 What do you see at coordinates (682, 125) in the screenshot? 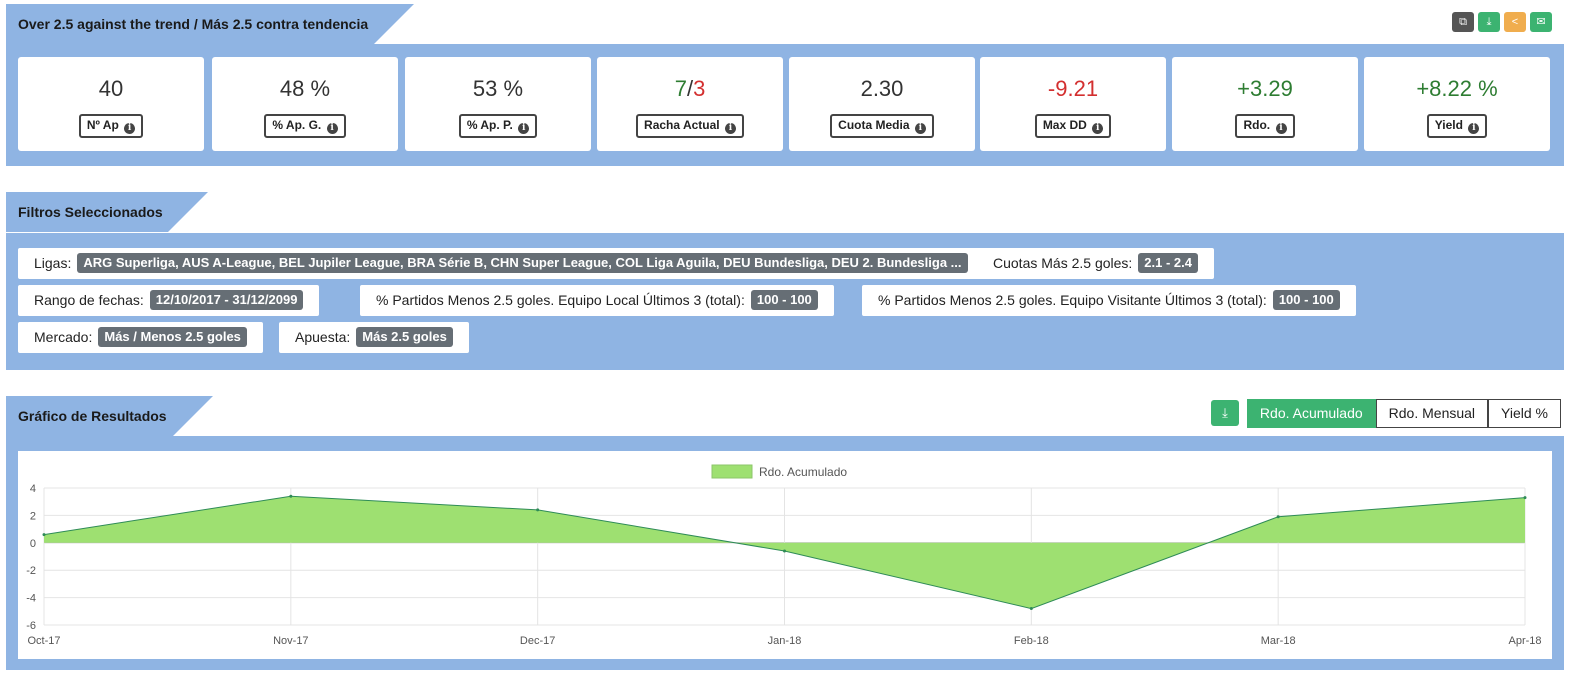
I see `kpi-label-text: Racha Actual` at bounding box center [682, 125].